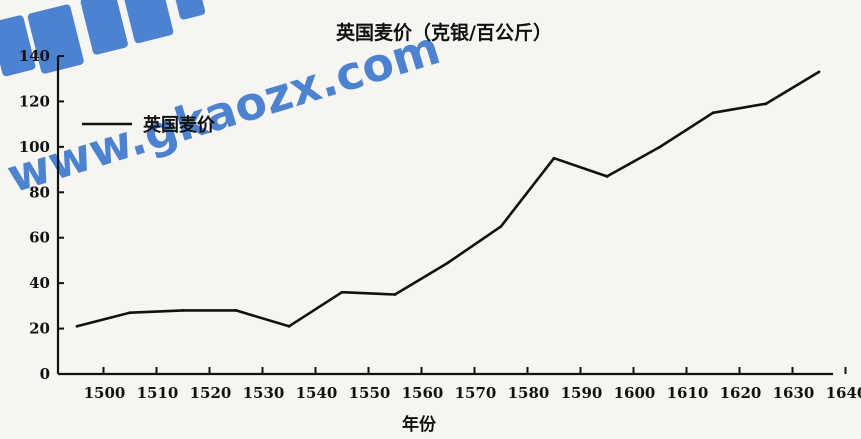 This screenshot has height=439, width=861. Describe the element at coordinates (103, 38) in the screenshot. I see `watermark-logo` at that location.